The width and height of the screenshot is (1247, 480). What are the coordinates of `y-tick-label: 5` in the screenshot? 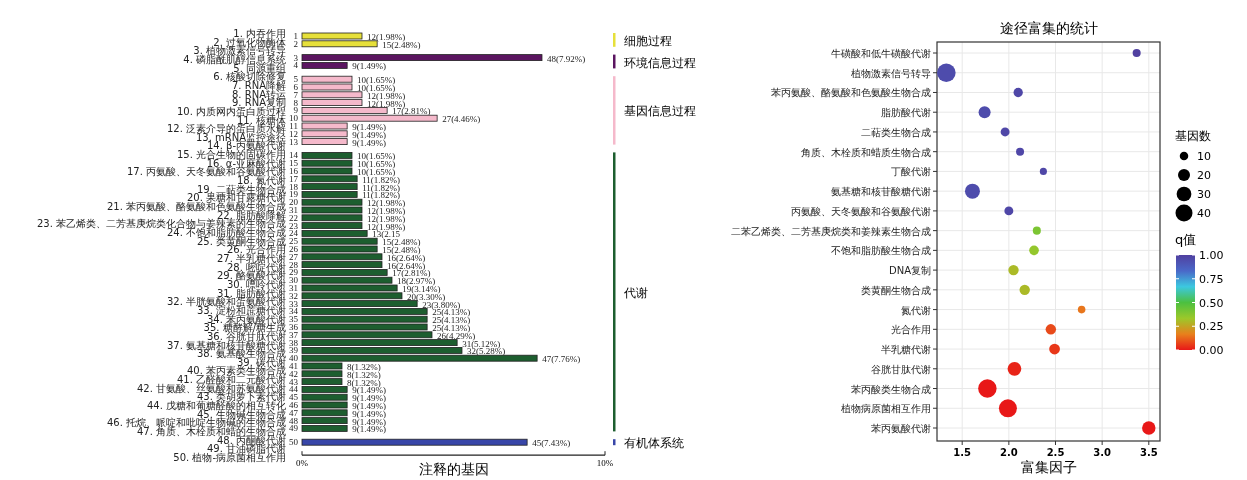 It's located at (296, 79).